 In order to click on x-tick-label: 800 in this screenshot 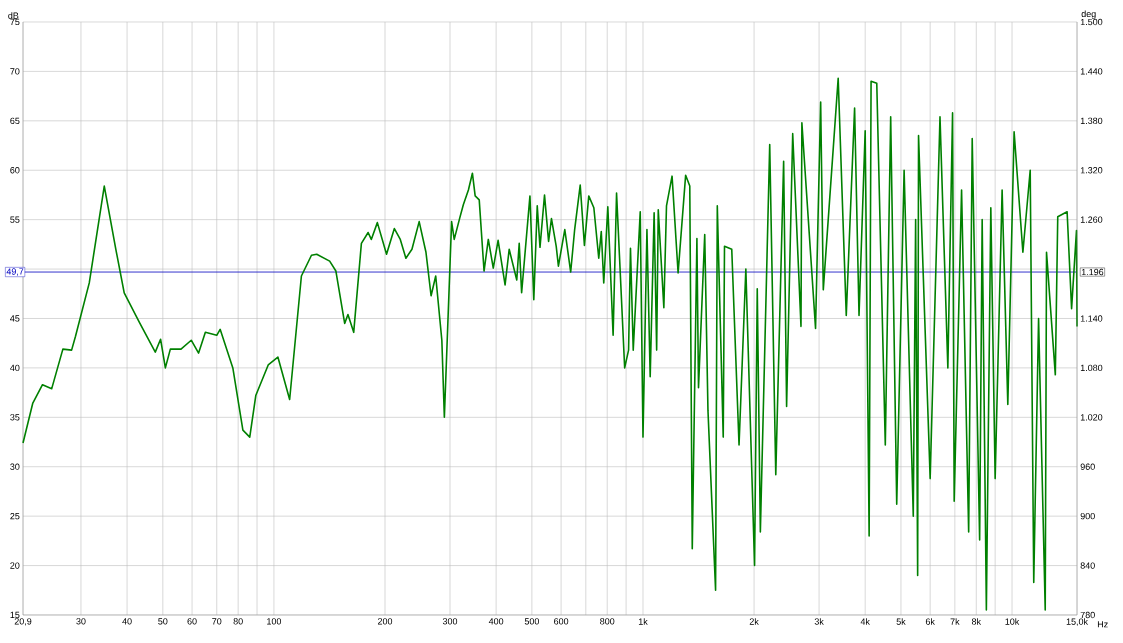, I will do `click(607, 621)`.